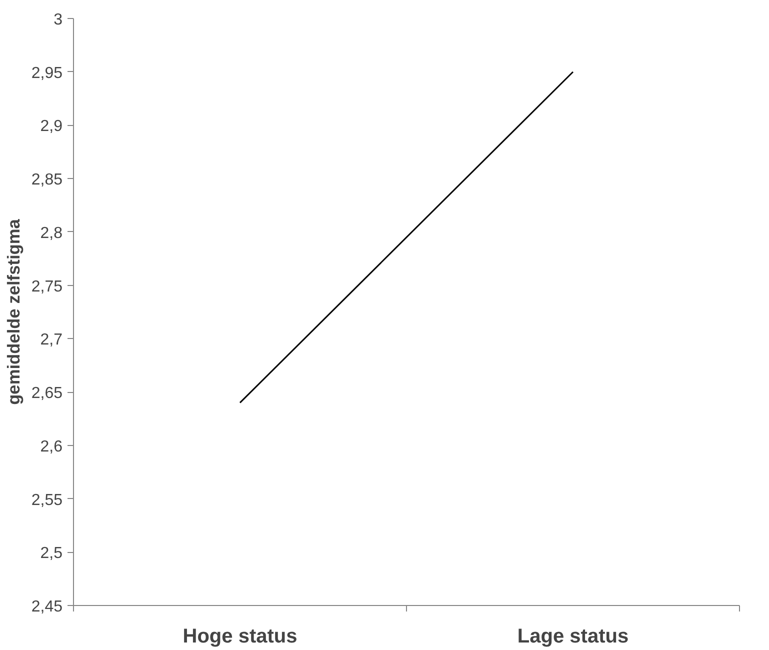  What do you see at coordinates (51, 340) in the screenshot?
I see `y-tick-label: 2,7` at bounding box center [51, 340].